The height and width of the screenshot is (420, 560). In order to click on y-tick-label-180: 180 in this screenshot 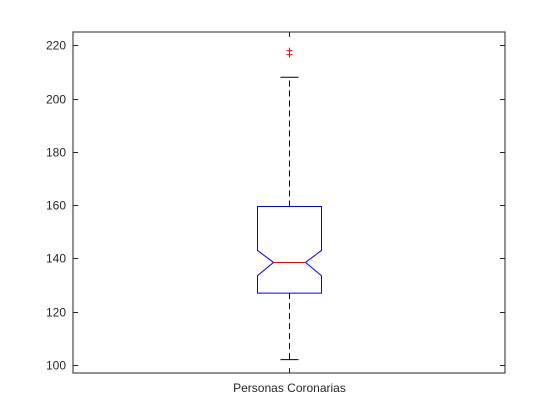, I will do `click(56, 153)`.